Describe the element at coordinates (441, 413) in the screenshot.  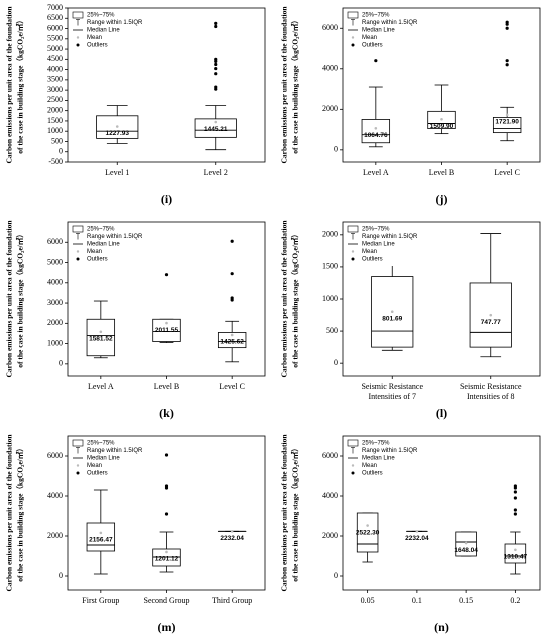
I see `panel-label: (l)` at that location.